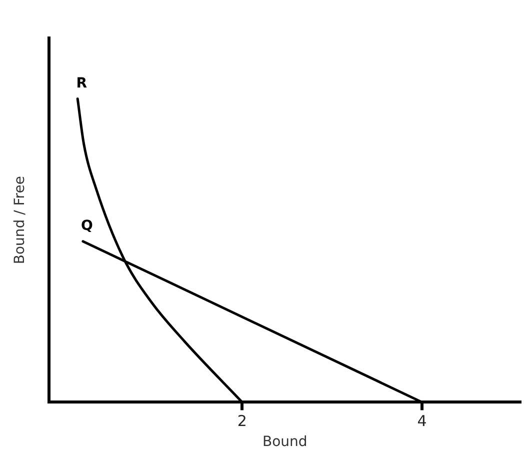 The height and width of the screenshot is (459, 531). What do you see at coordinates (87, 226) in the screenshot?
I see `series-label: Q` at bounding box center [87, 226].